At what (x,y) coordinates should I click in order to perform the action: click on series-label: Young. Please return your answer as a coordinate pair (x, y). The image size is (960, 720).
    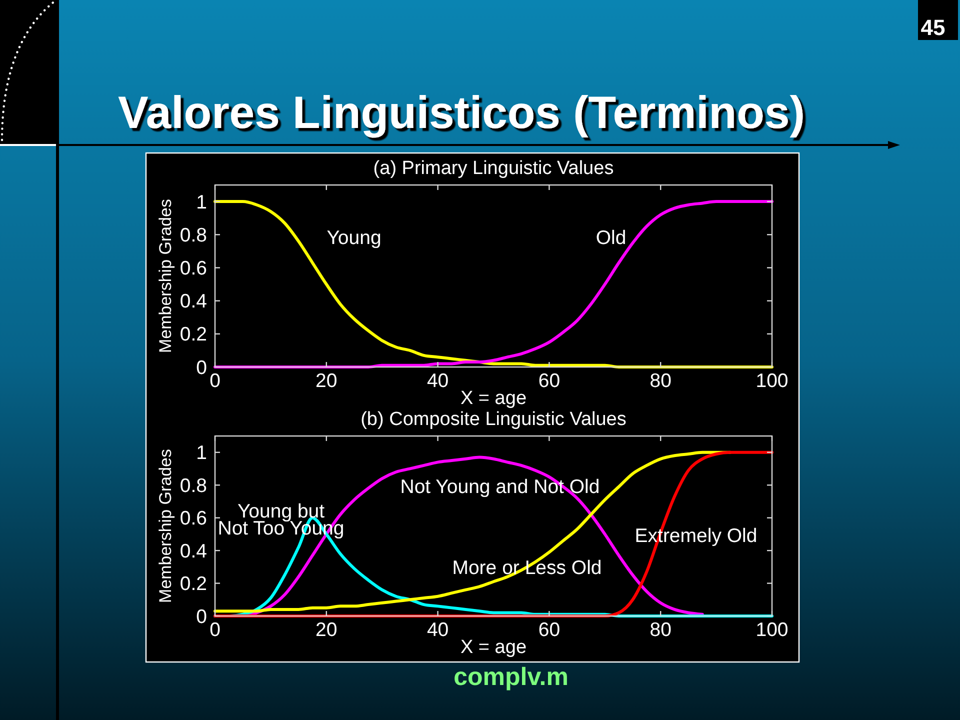
    Looking at the image, I should click on (354, 237).